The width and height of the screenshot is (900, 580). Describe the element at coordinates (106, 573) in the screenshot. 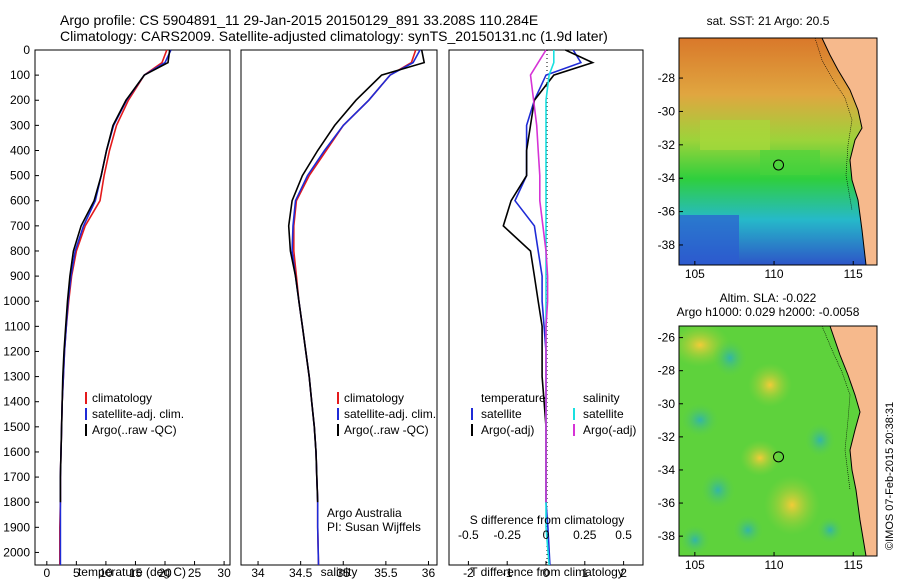

I see `x-tick-label: 10` at that location.